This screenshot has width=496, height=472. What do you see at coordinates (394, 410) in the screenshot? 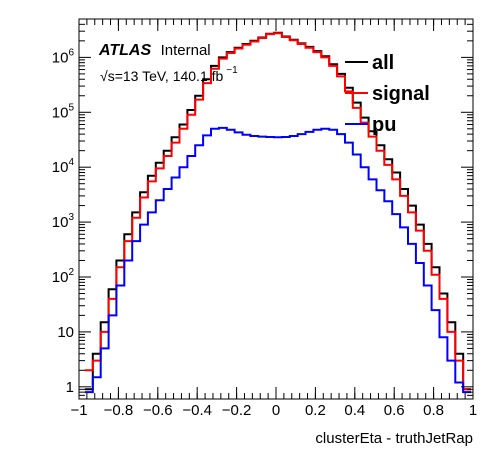
I see `x-tick-label: 0.6` at bounding box center [394, 410].